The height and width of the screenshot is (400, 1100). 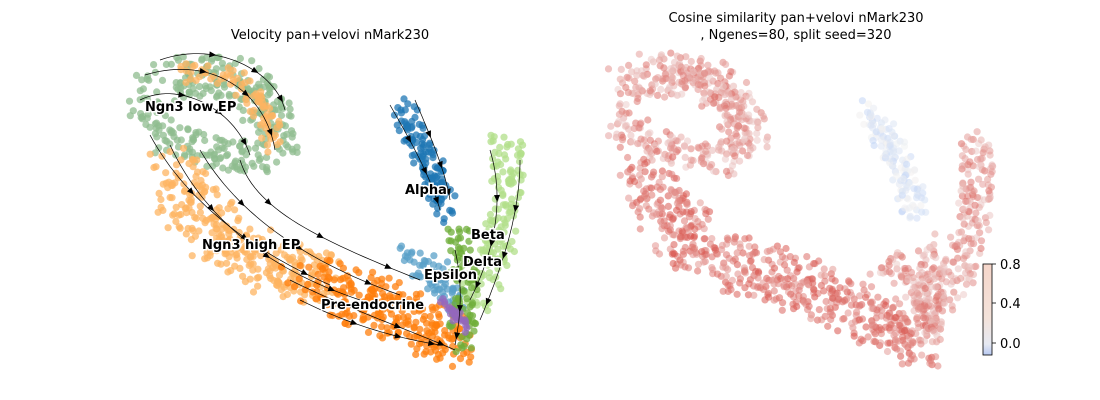 I want to click on colorbar-tick-label: 0.8, so click(x=1010, y=265).